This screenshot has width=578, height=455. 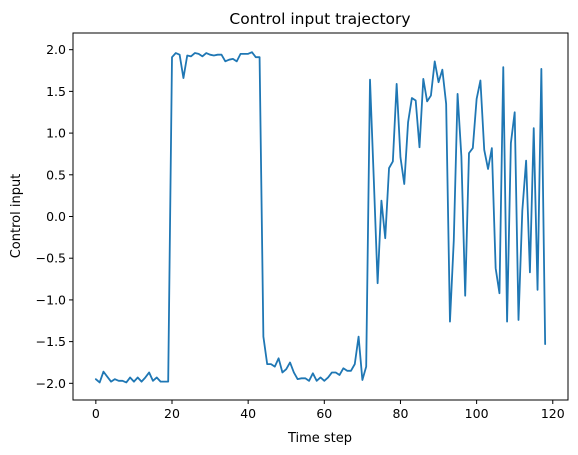 What do you see at coordinates (51, 383) in the screenshot?
I see `y-tick-label: −2.0` at bounding box center [51, 383].